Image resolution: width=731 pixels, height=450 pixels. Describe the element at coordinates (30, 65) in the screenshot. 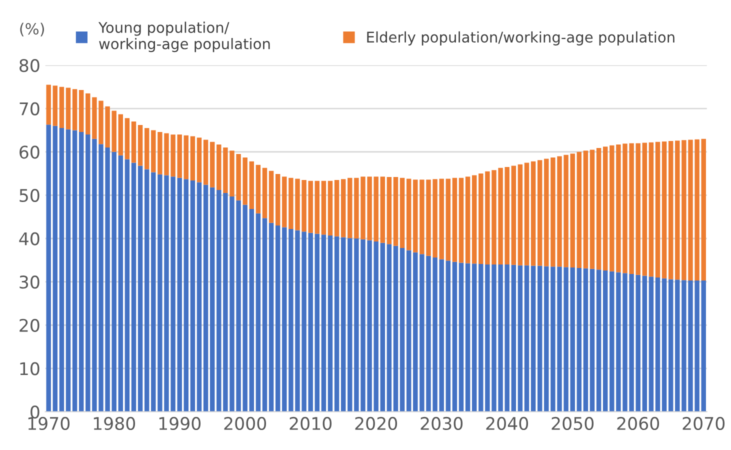

I see `y-tick-label: 80` at that location.